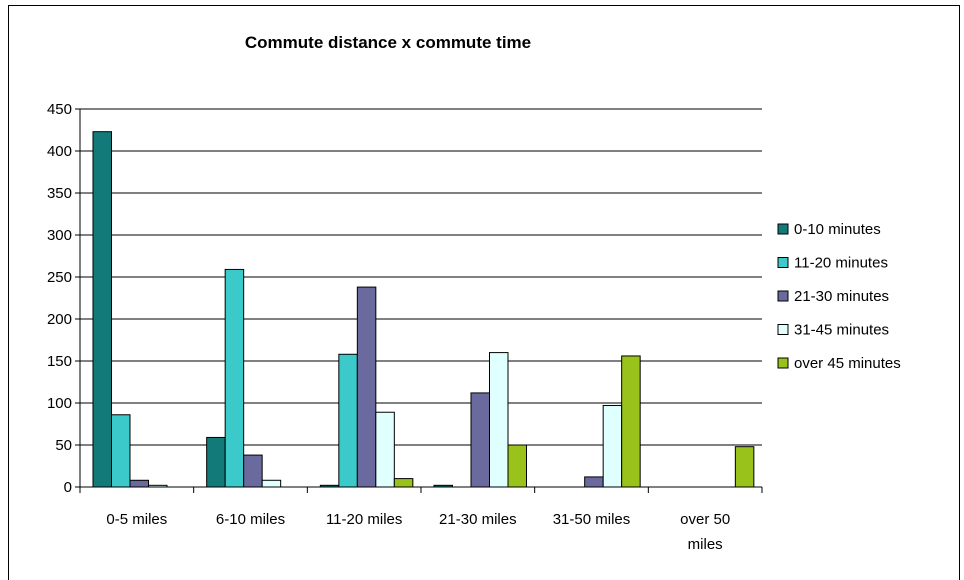 The height and width of the screenshot is (580, 964). What do you see at coordinates (59, 235) in the screenshot?
I see `y-tick-label: 300` at bounding box center [59, 235].